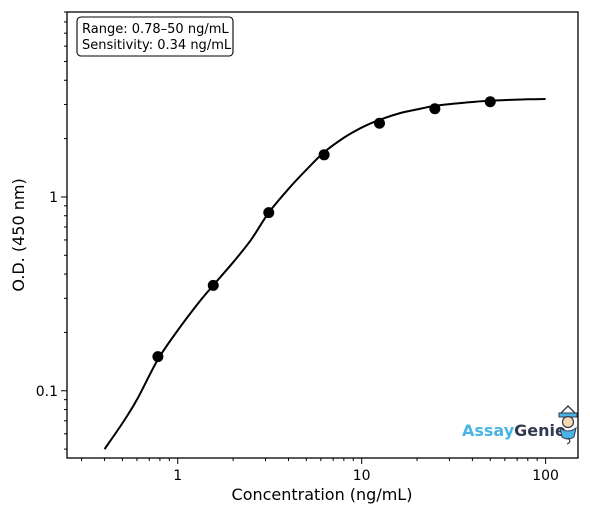 This screenshot has height=518, width=590. I want to click on info-sensitivity-text: Sensitivity: 0.34 ng/mL, so click(157, 45).